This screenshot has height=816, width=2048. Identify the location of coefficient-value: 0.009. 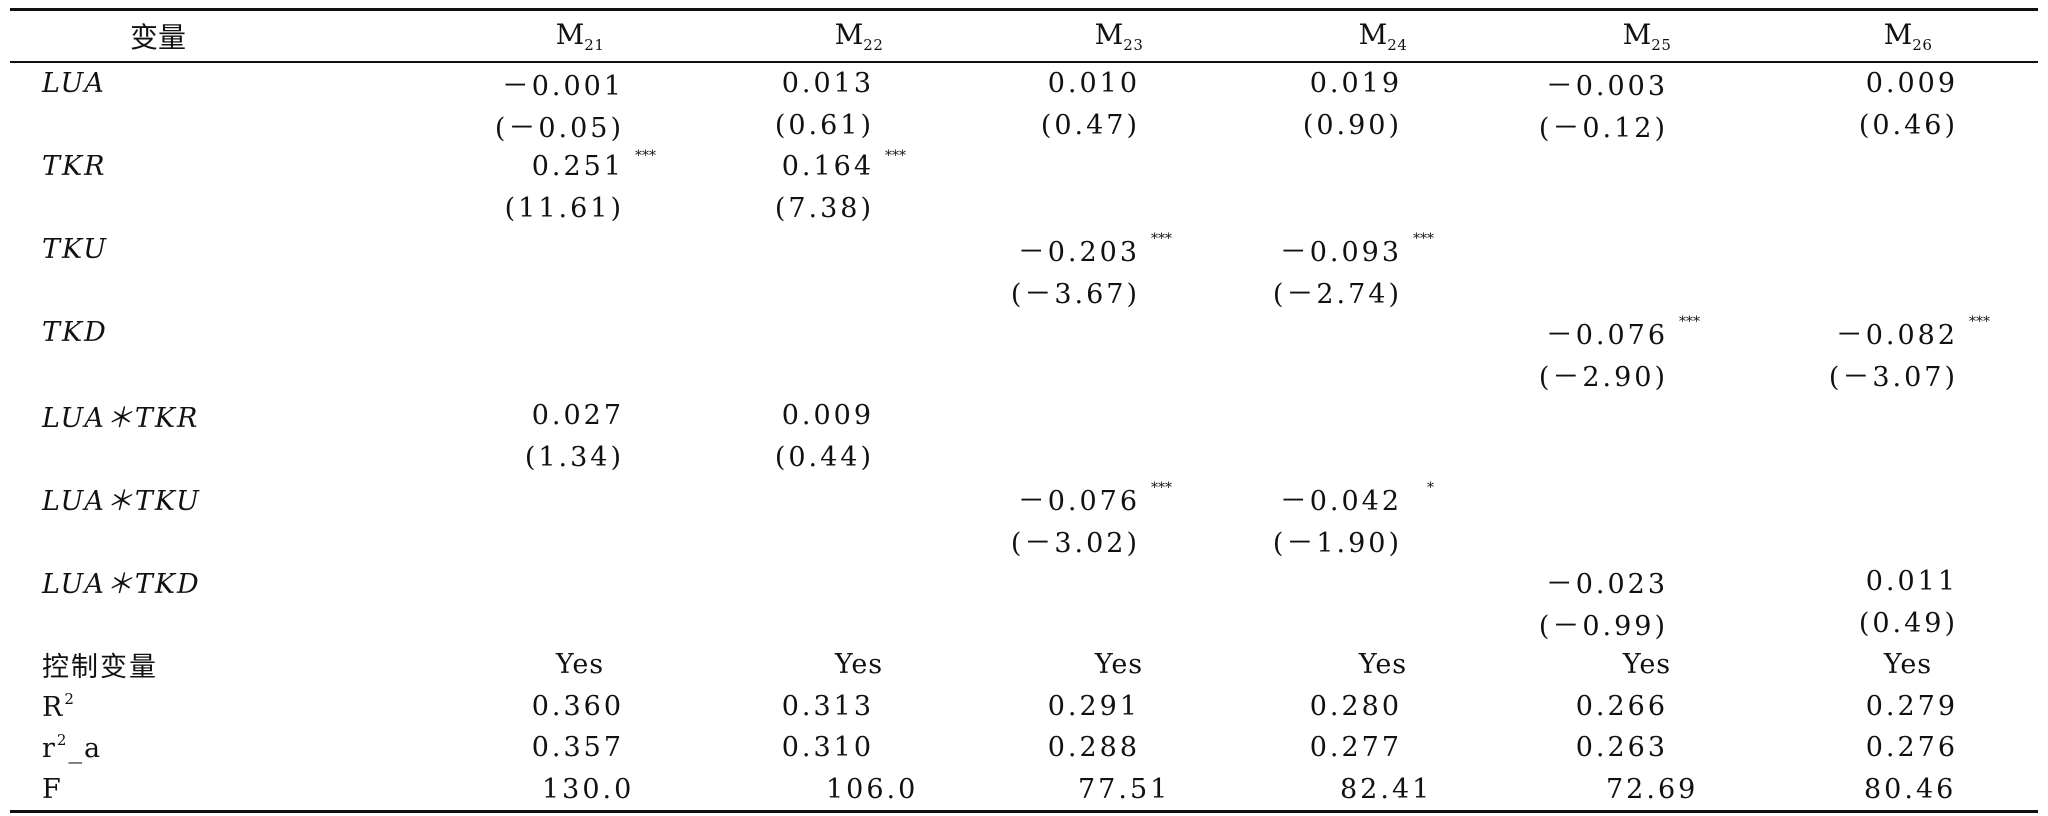
(1911, 84).